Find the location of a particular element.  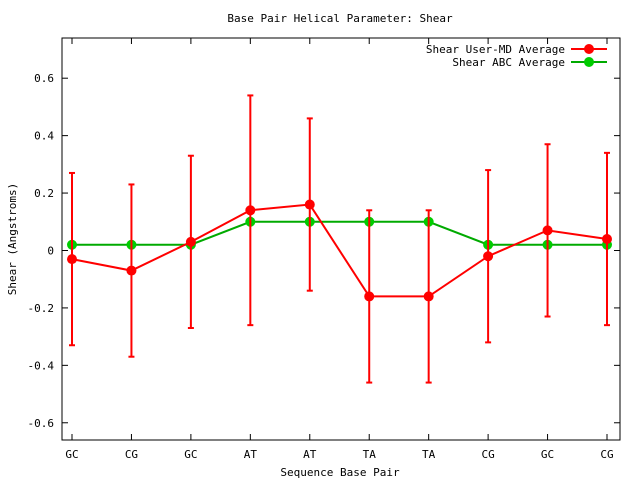

y-tick-label: -0.6 is located at coordinates (41, 423).